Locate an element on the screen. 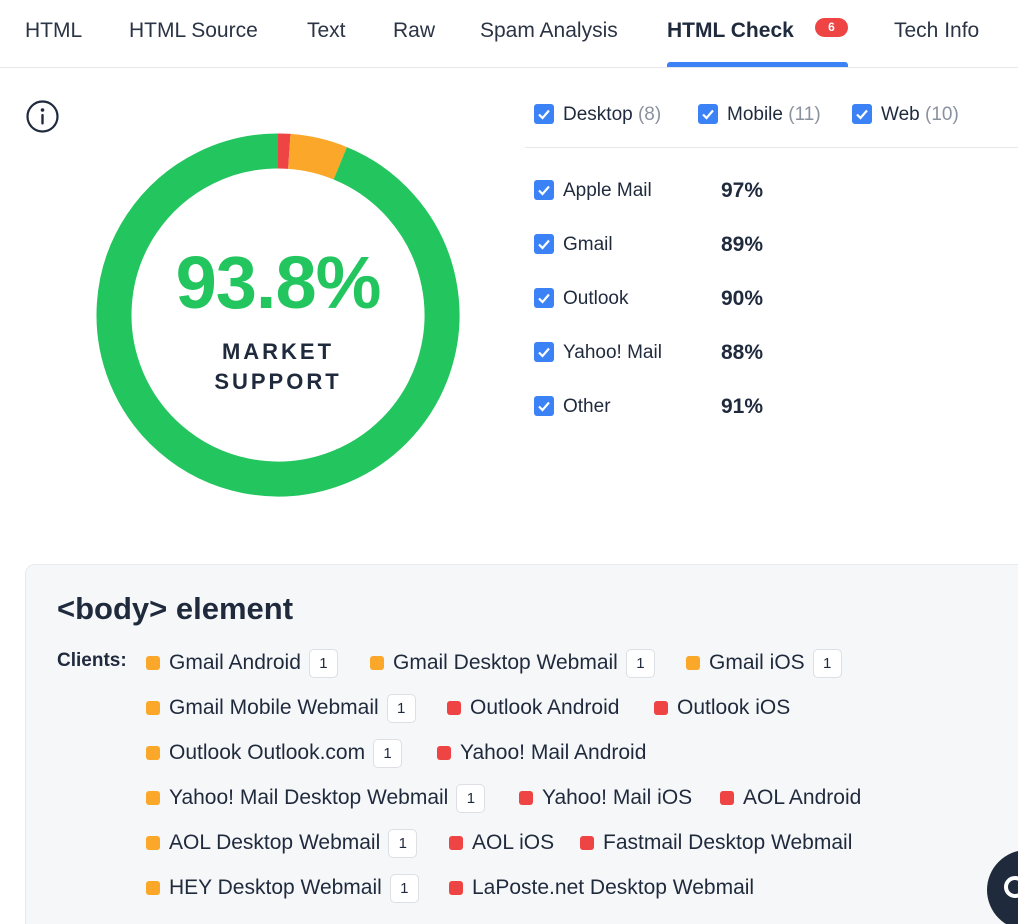 The height and width of the screenshot is (924, 1018). client-chip: AOL Desktop Webmail 1 is located at coordinates (282, 843).